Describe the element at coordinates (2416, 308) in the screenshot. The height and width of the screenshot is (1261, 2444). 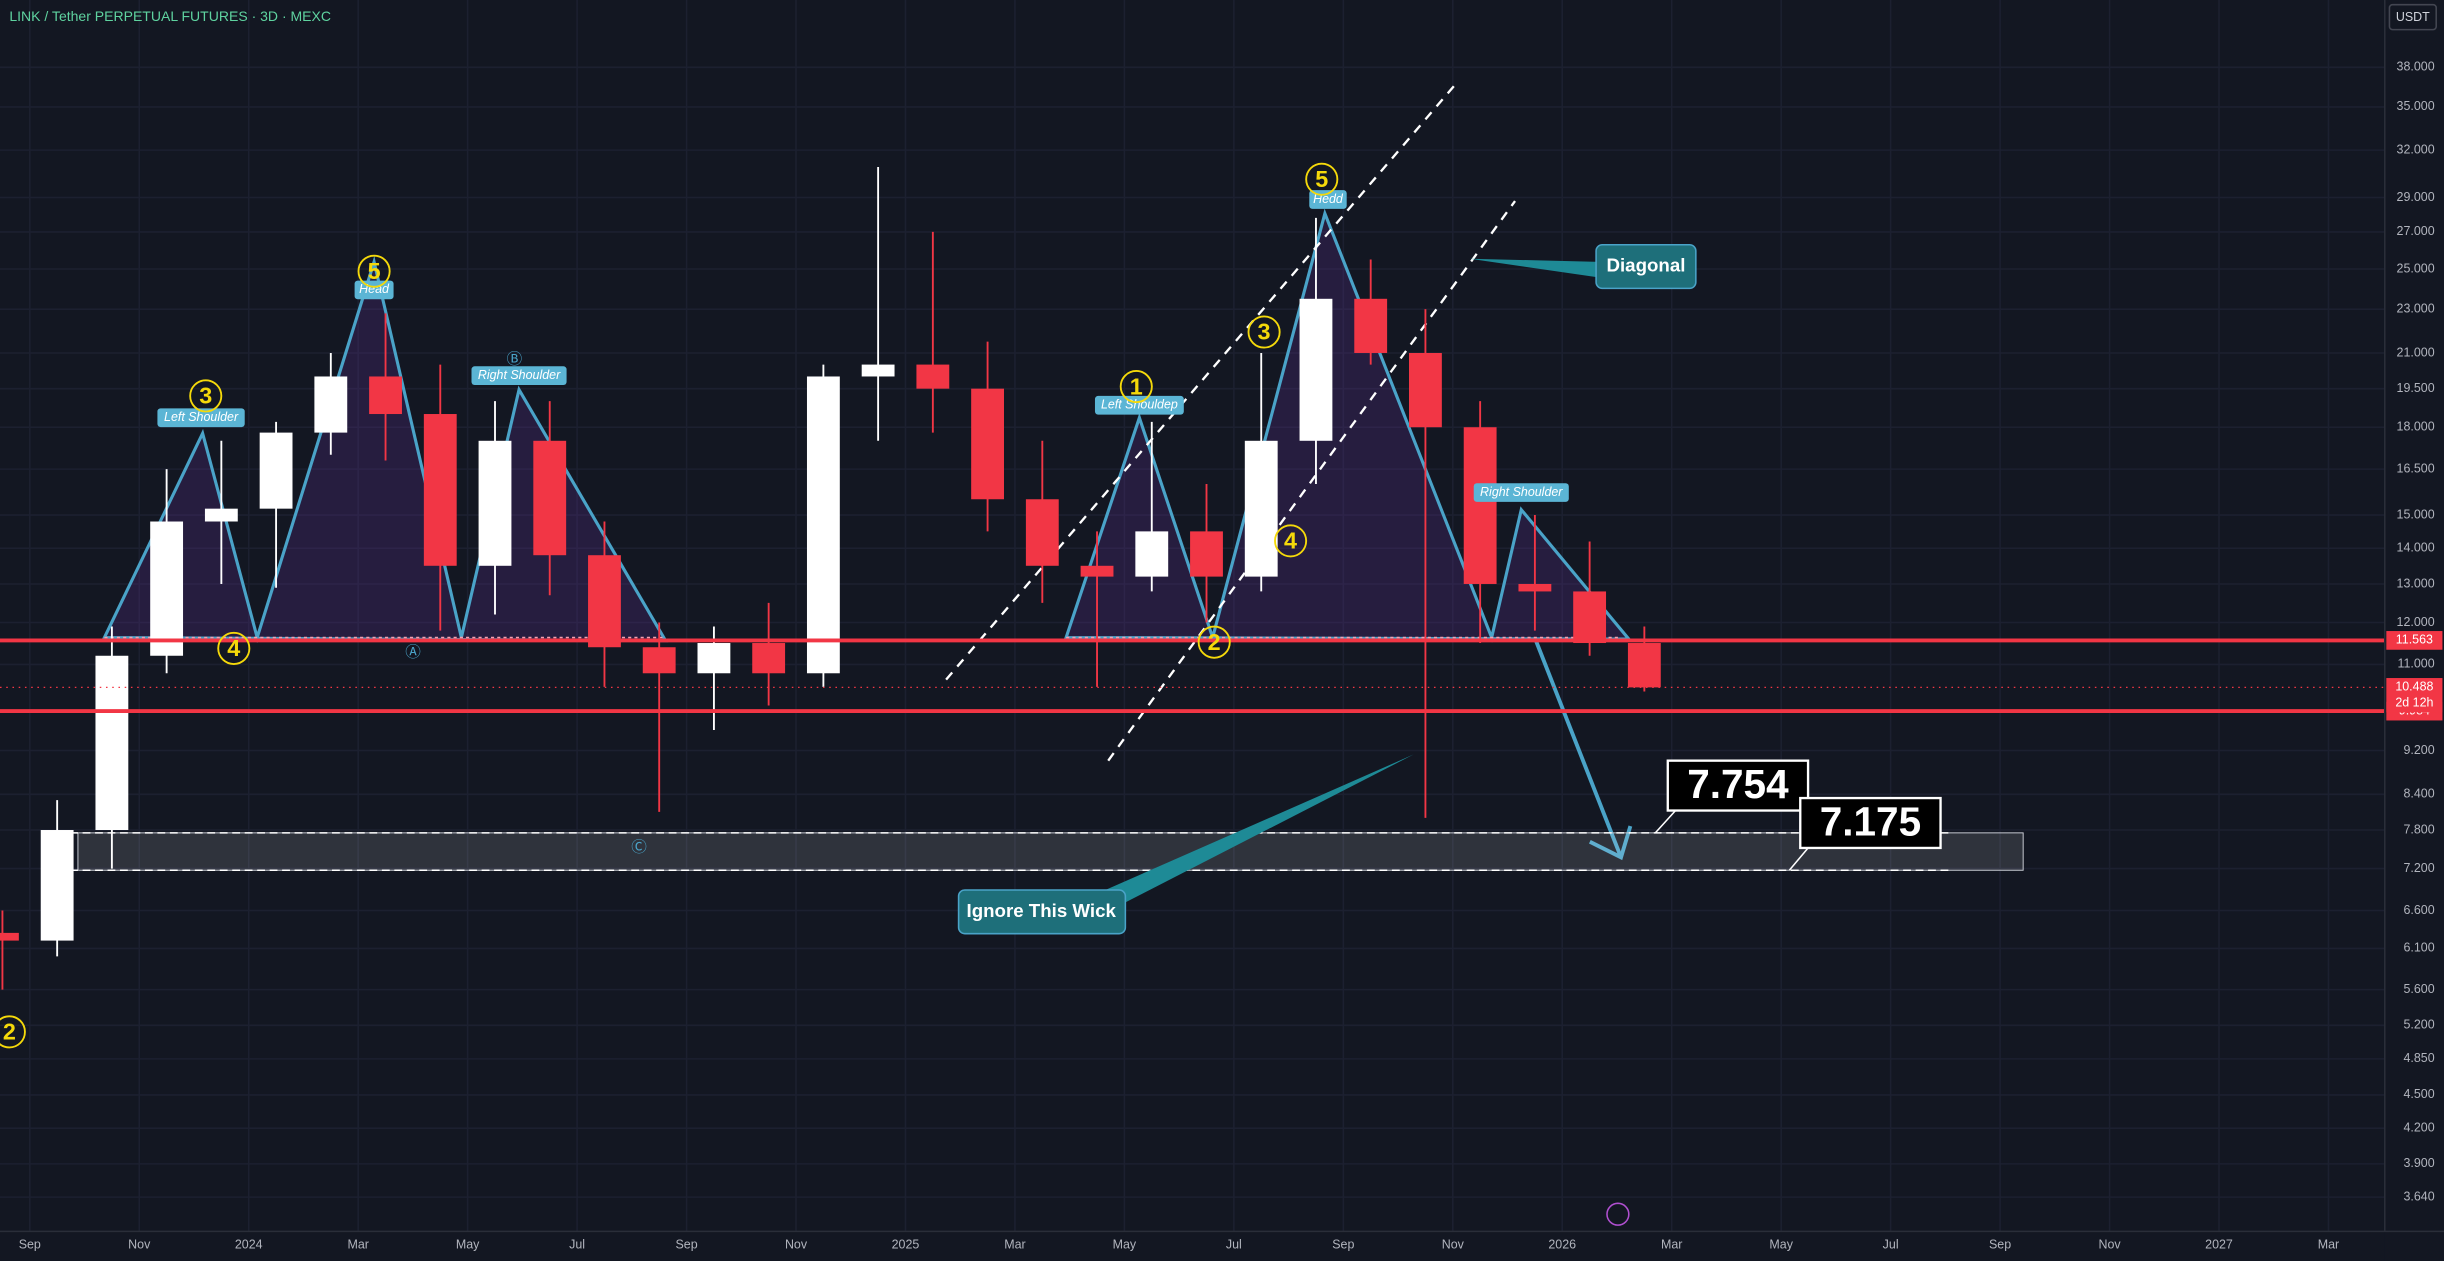
I see `y-tick-label: 23.000` at that location.